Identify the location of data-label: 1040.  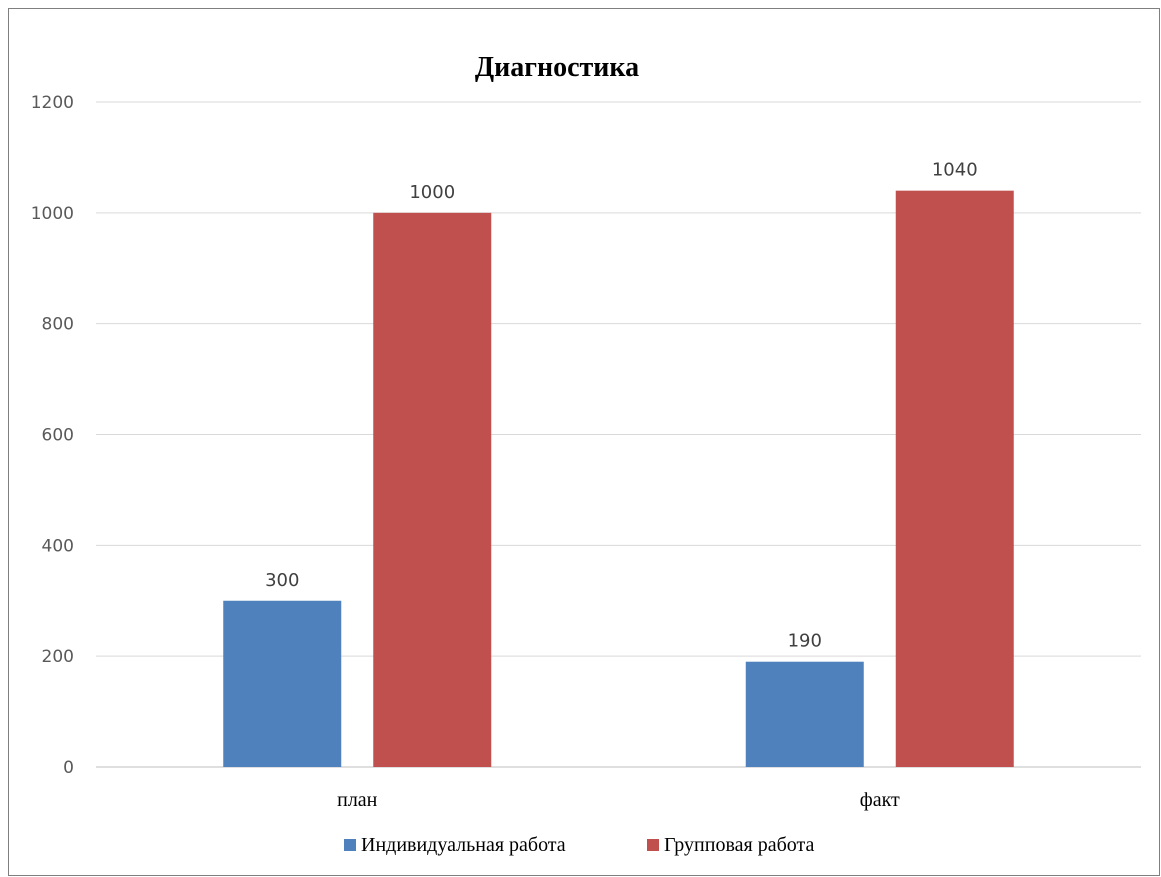
(955, 170).